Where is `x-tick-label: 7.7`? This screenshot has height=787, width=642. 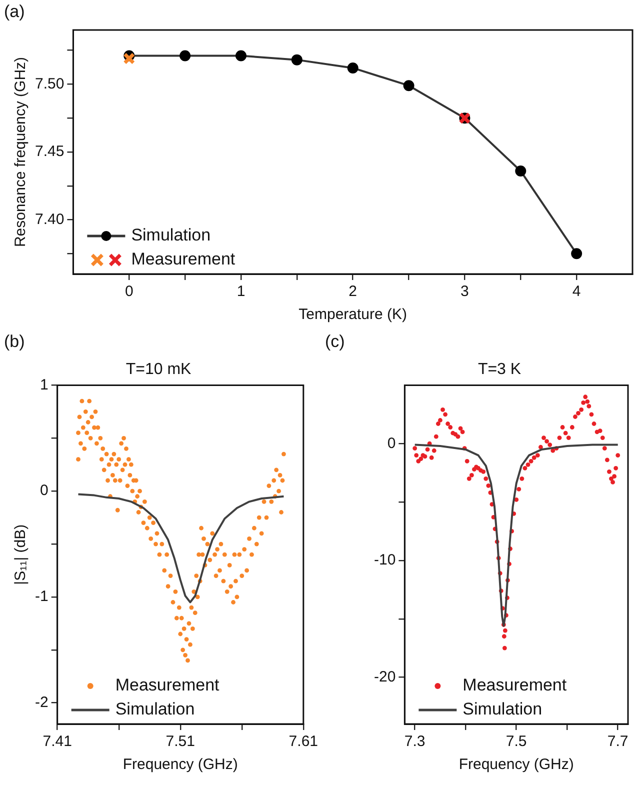 x-tick-label: 7.7 is located at coordinates (617, 741).